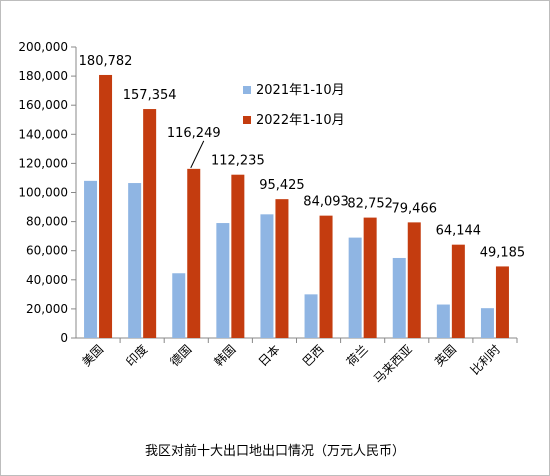 This screenshot has width=550, height=476. What do you see at coordinates (43, 193) in the screenshot?
I see `y-tick-label: 100,000` at bounding box center [43, 193].